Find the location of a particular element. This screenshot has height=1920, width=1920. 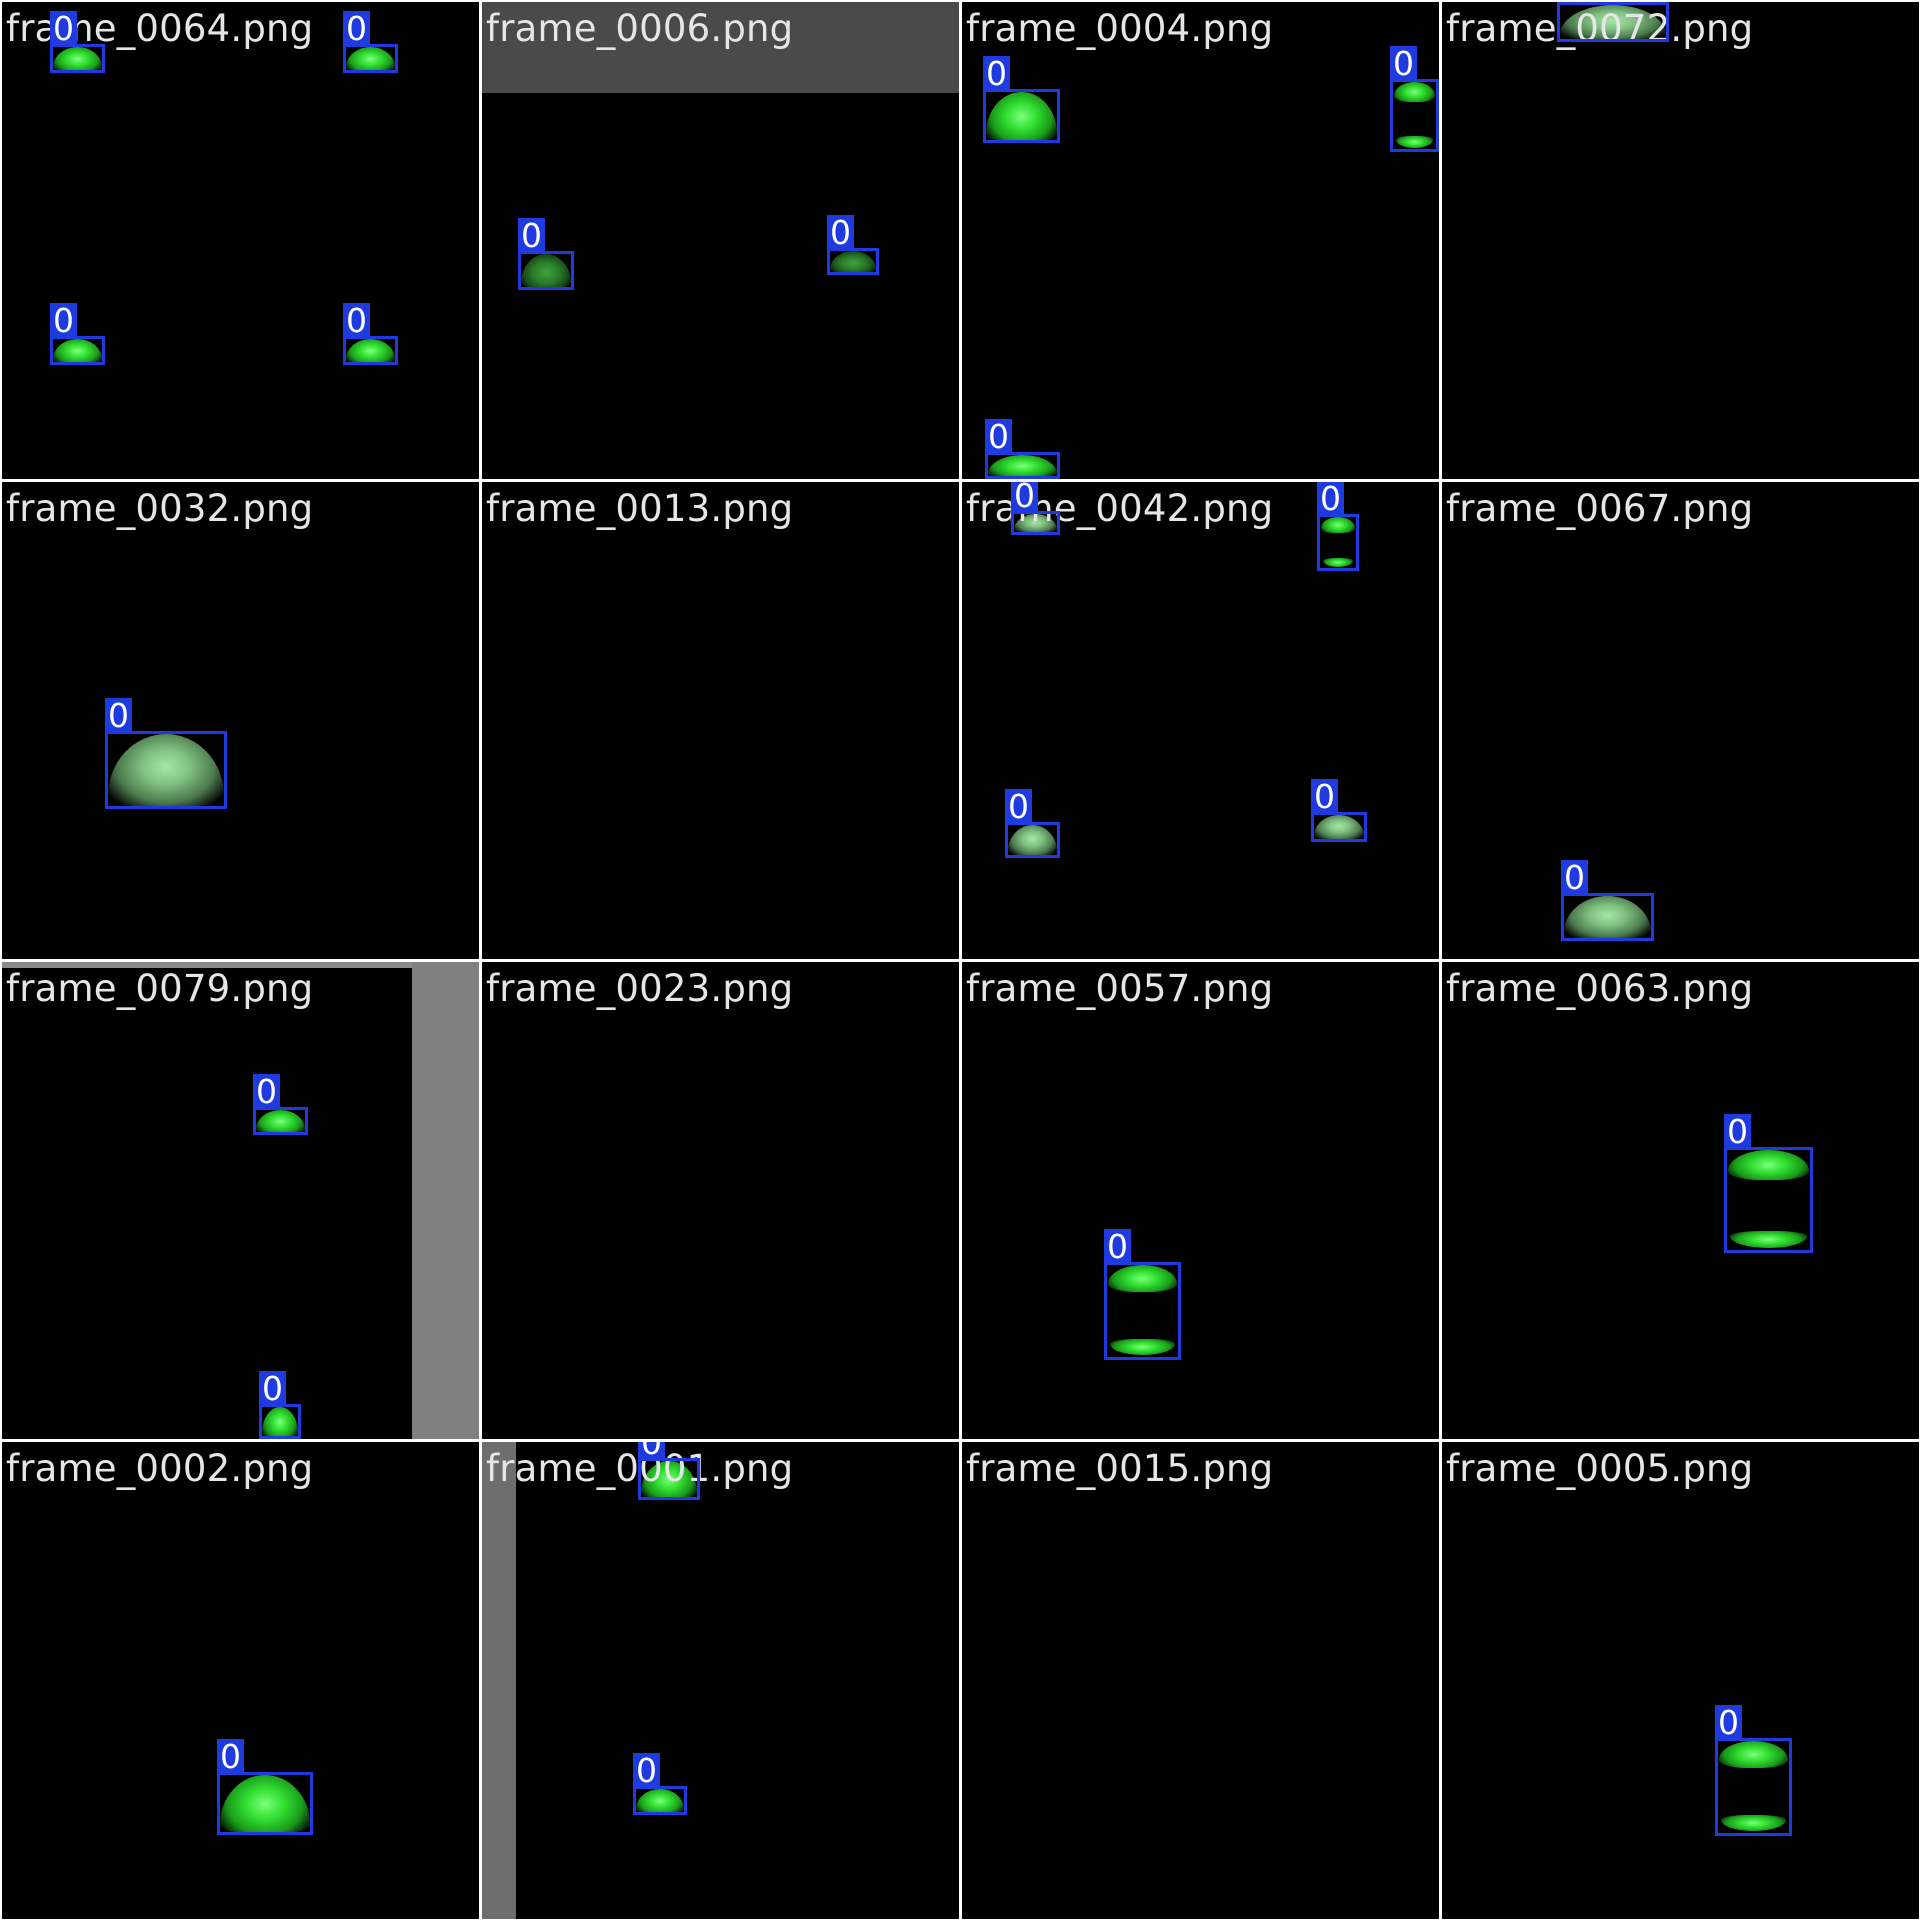

image-tile: frame_0002.png 0 is located at coordinates (240, 1680).